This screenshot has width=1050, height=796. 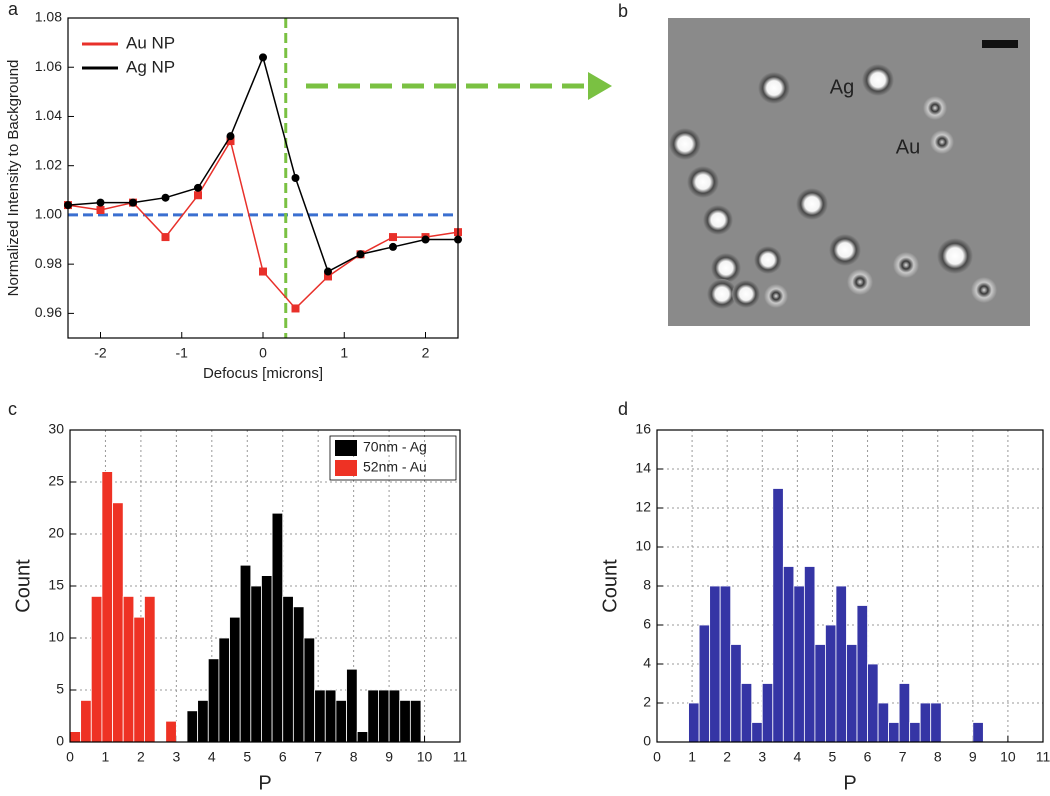 What do you see at coordinates (643, 429) in the screenshot?
I see `y-tick-label: 16` at bounding box center [643, 429].